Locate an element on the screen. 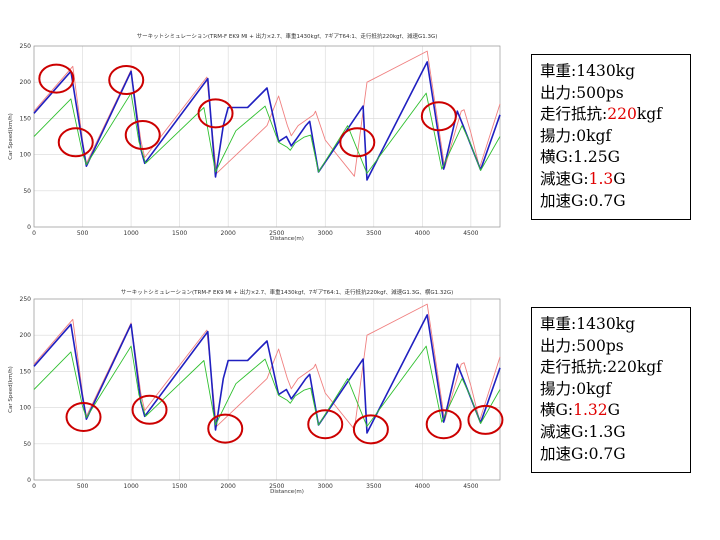 This screenshot has height=540, width=720. highlight-value: 220 is located at coordinates (622, 114).